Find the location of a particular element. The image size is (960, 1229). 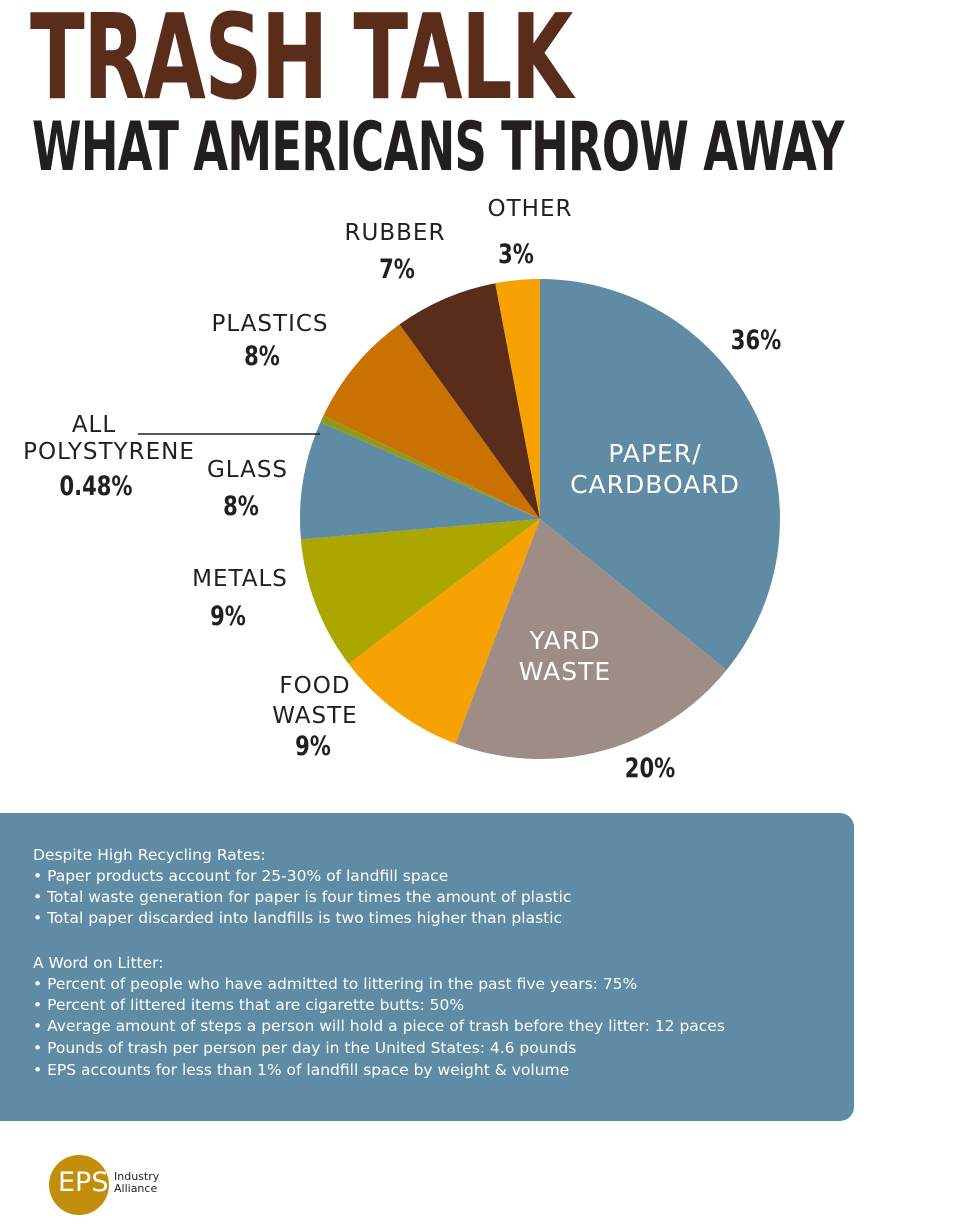

metals-label: METALS is located at coordinates (240, 579).